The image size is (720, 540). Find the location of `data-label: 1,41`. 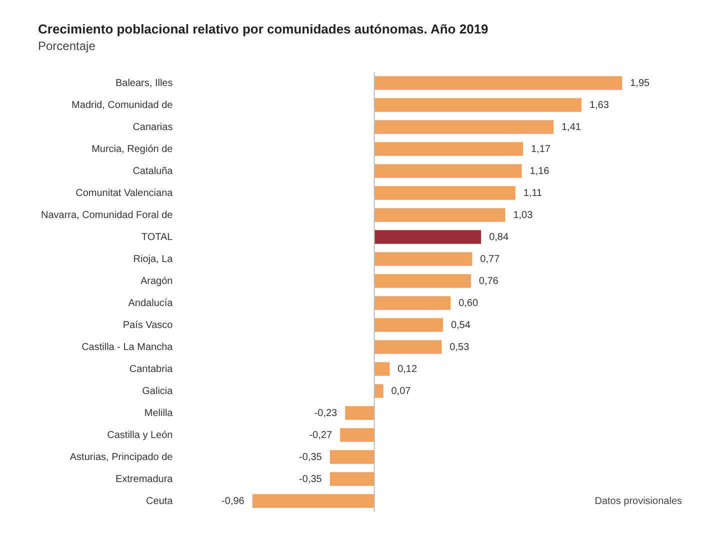

data-label: 1,41 is located at coordinates (571, 127).